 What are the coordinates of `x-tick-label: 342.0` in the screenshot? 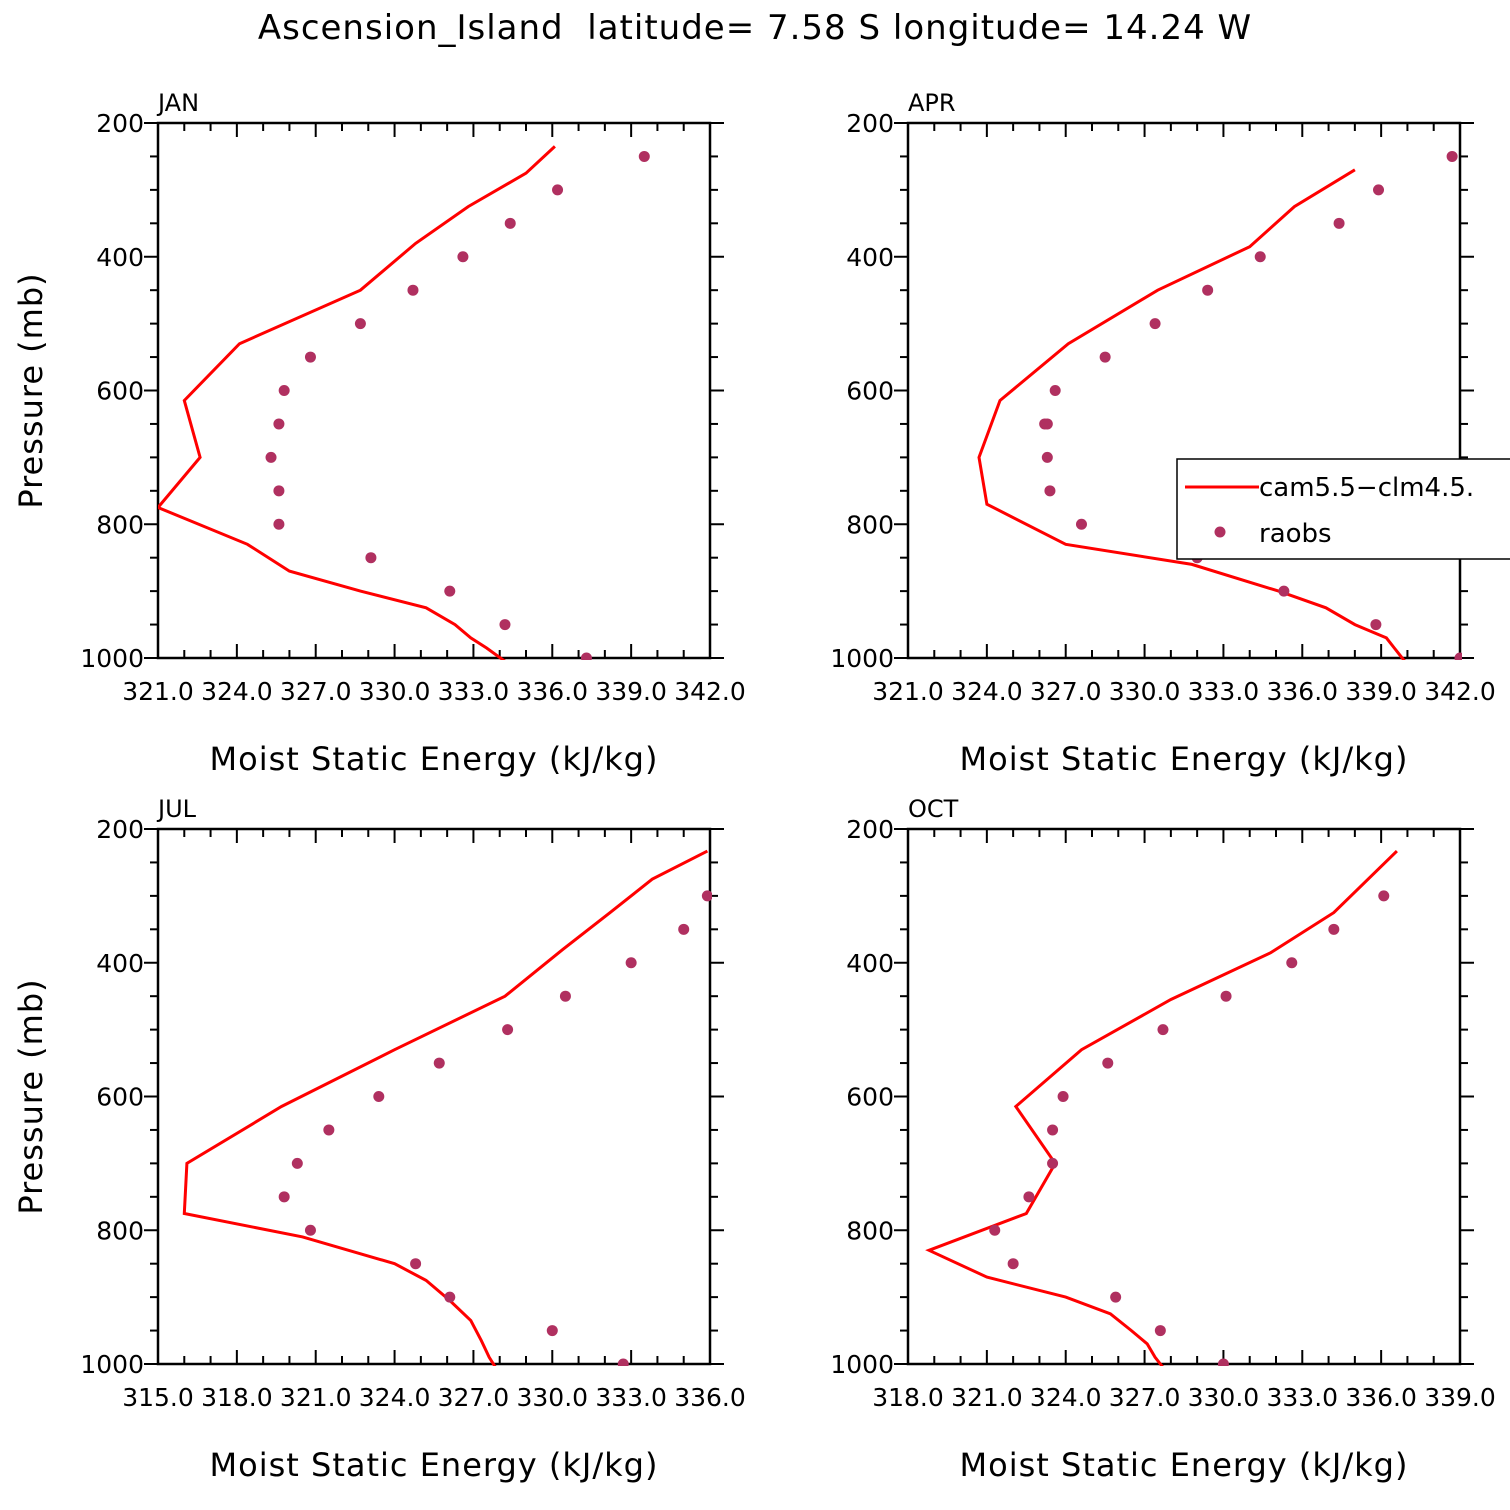 It's located at (710, 691).